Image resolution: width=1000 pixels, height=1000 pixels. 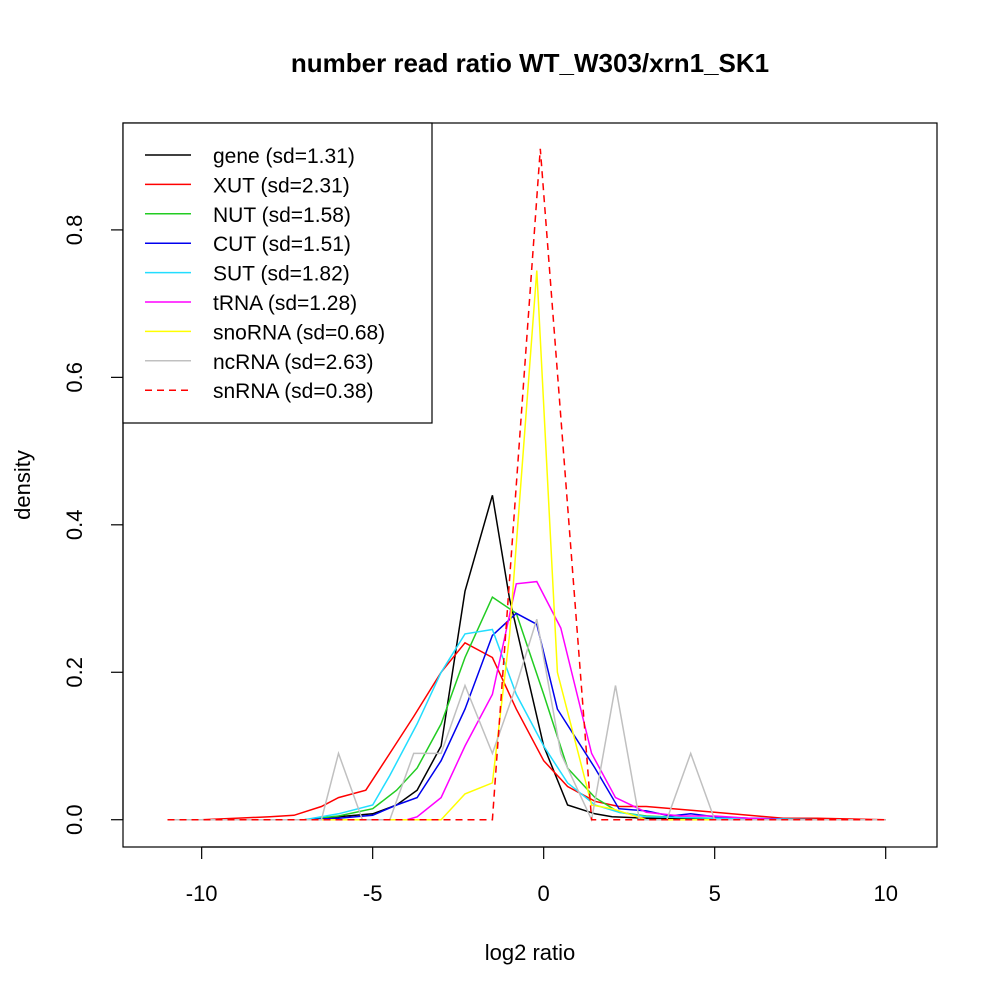 I want to click on x-axis: -10 -5 0 5 10, so click(x=542, y=876).